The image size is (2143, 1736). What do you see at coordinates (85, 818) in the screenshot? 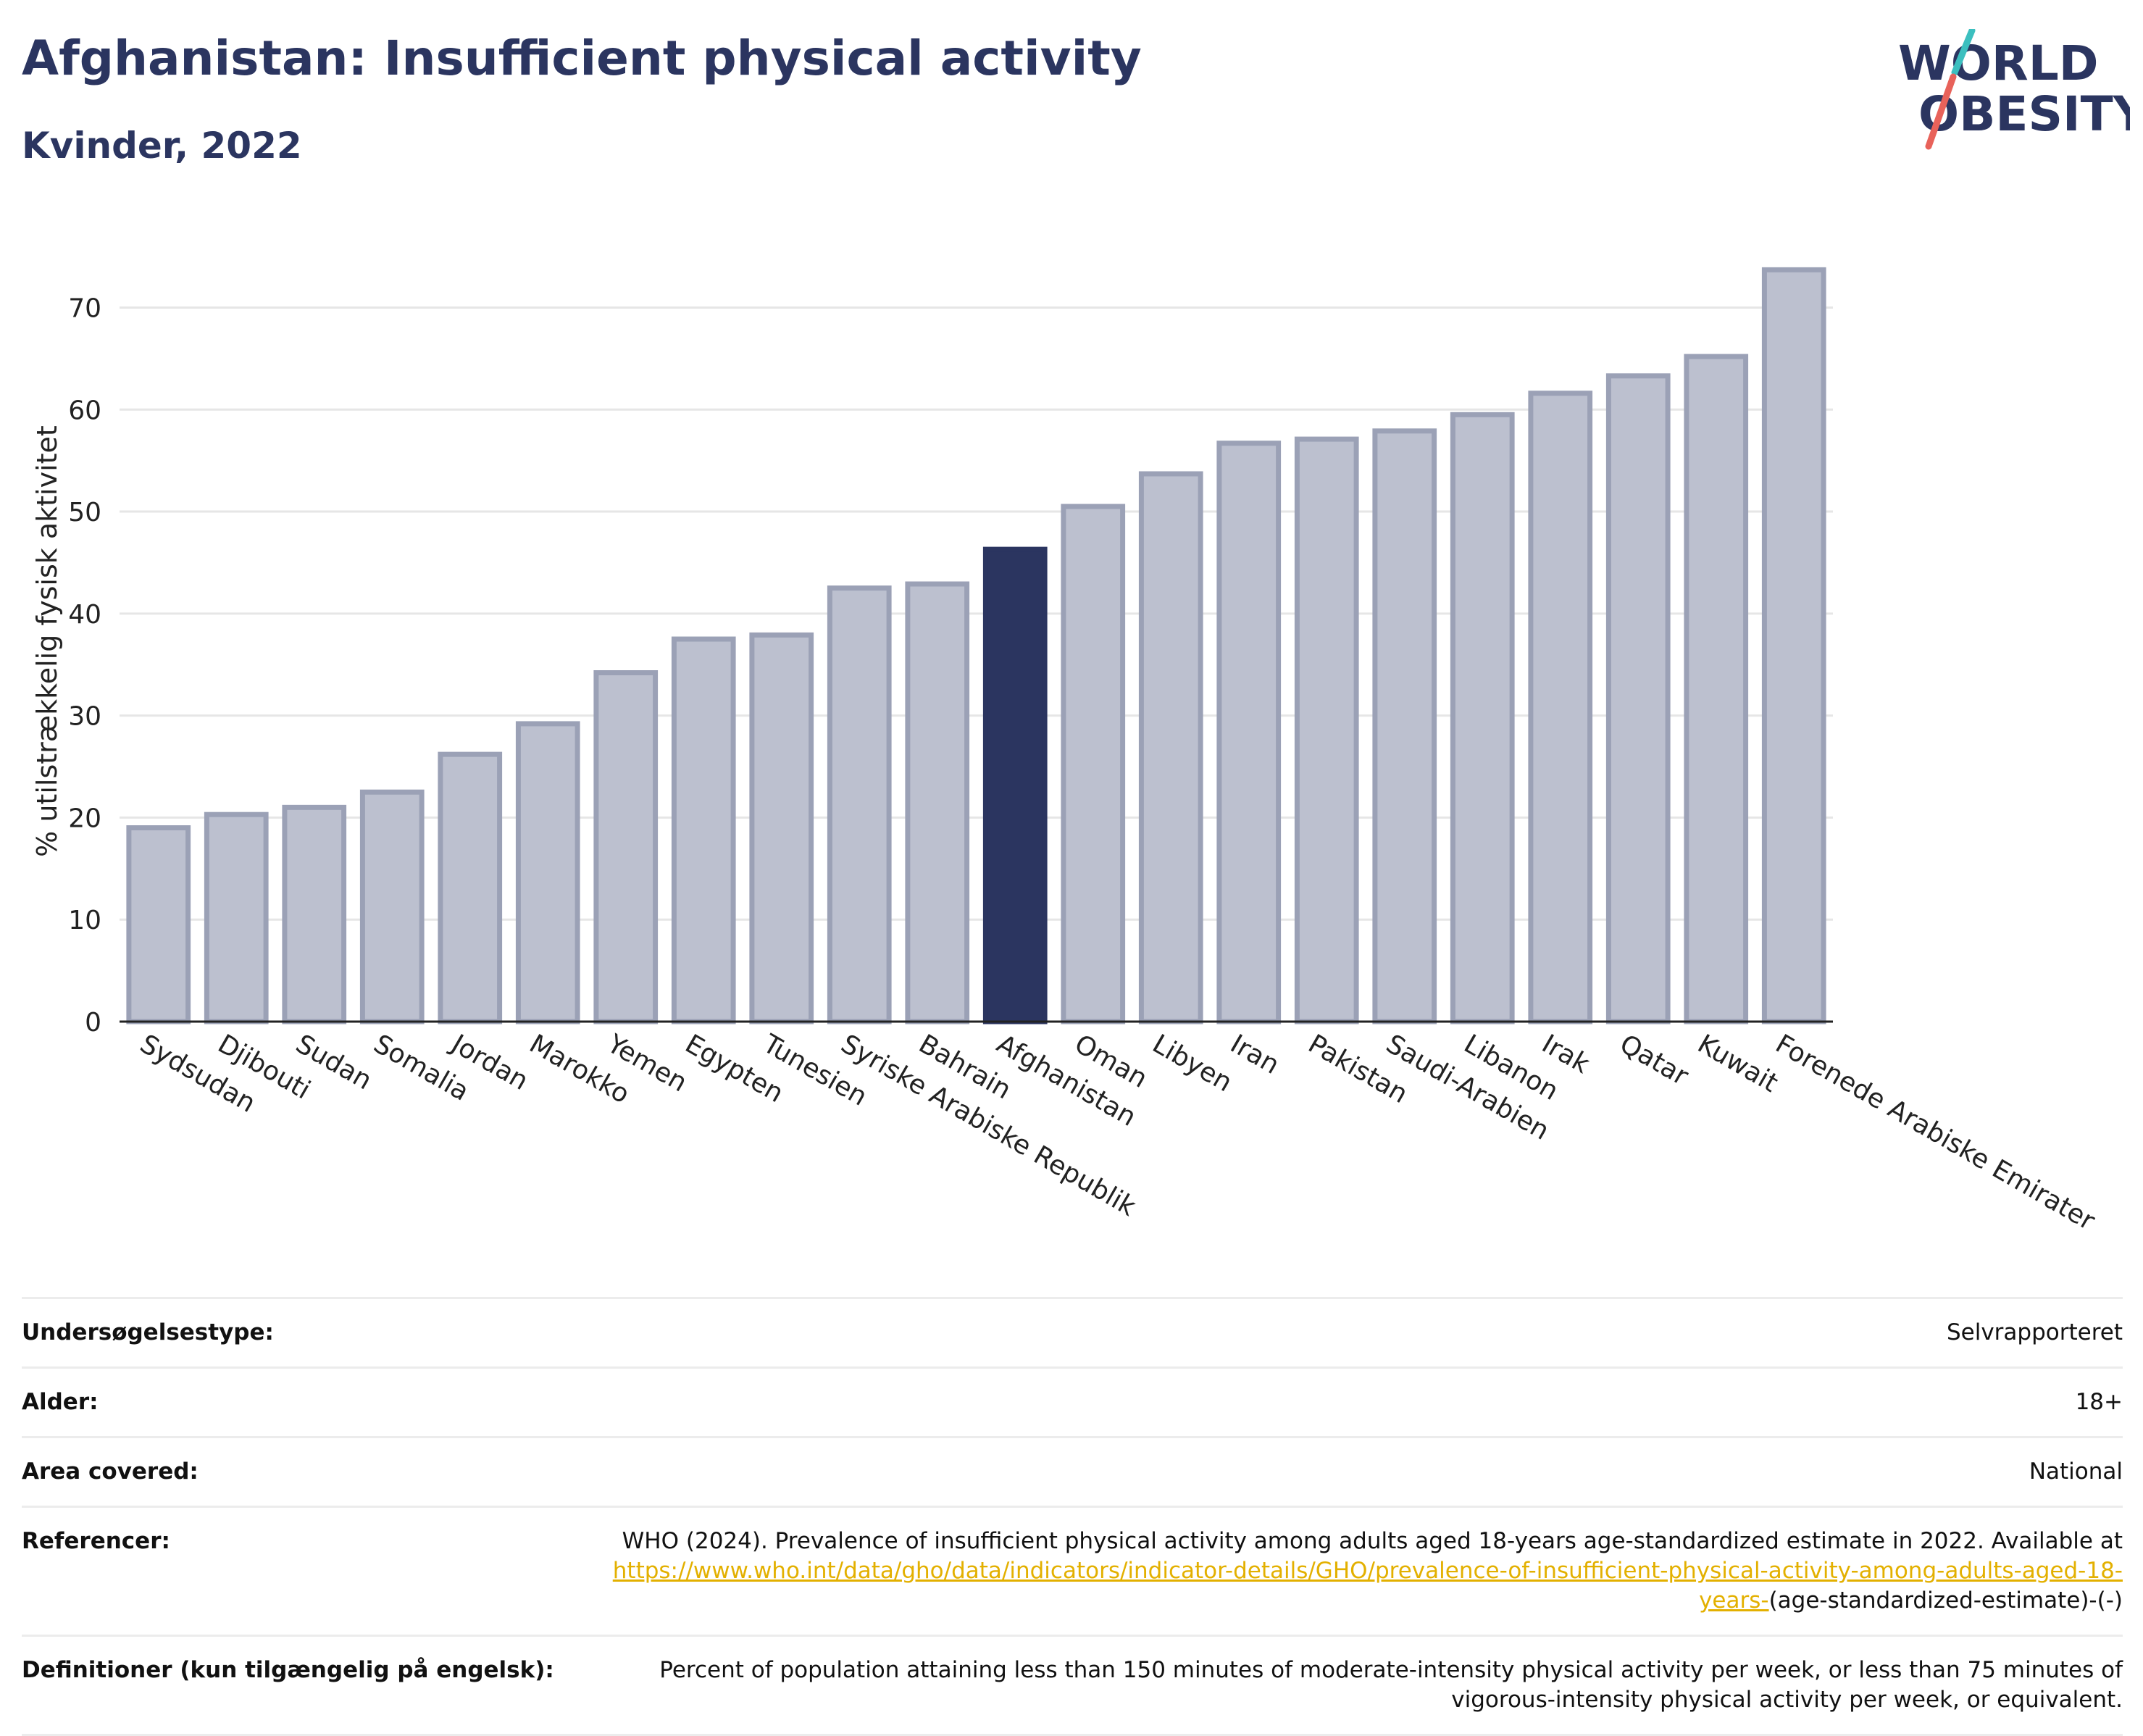
I see `y-tick-label: 20` at bounding box center [85, 818].